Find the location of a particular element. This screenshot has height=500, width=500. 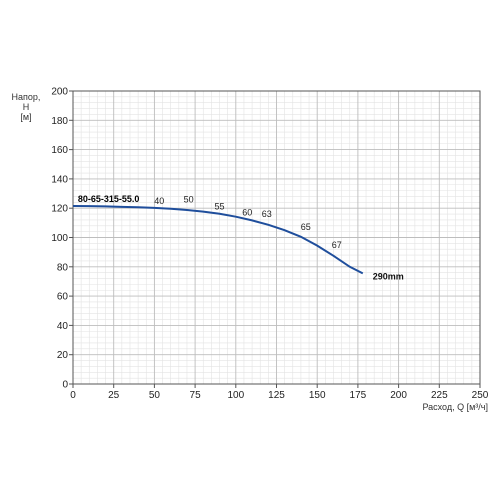

efficiency-label: 40 is located at coordinates (159, 201).